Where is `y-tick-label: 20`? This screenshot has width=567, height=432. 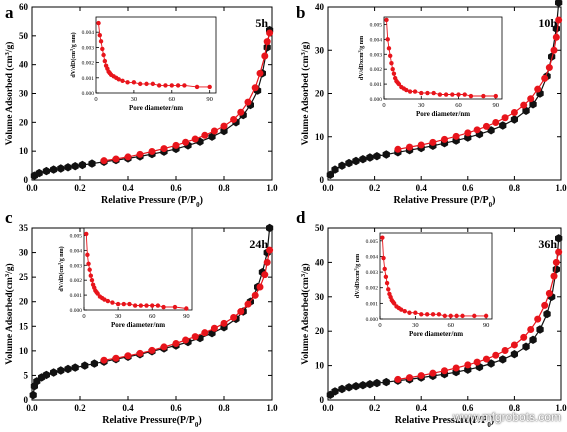
y-tick-label: 20 is located at coordinates (24, 122).